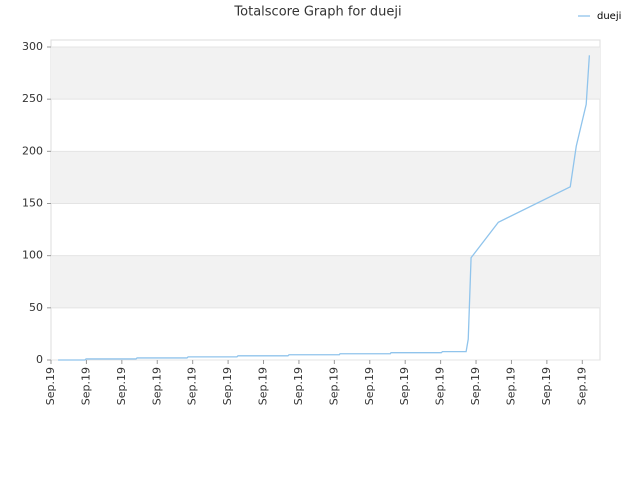  Describe the element at coordinates (39, 359) in the screenshot. I see `y-tick-label: 0` at that location.